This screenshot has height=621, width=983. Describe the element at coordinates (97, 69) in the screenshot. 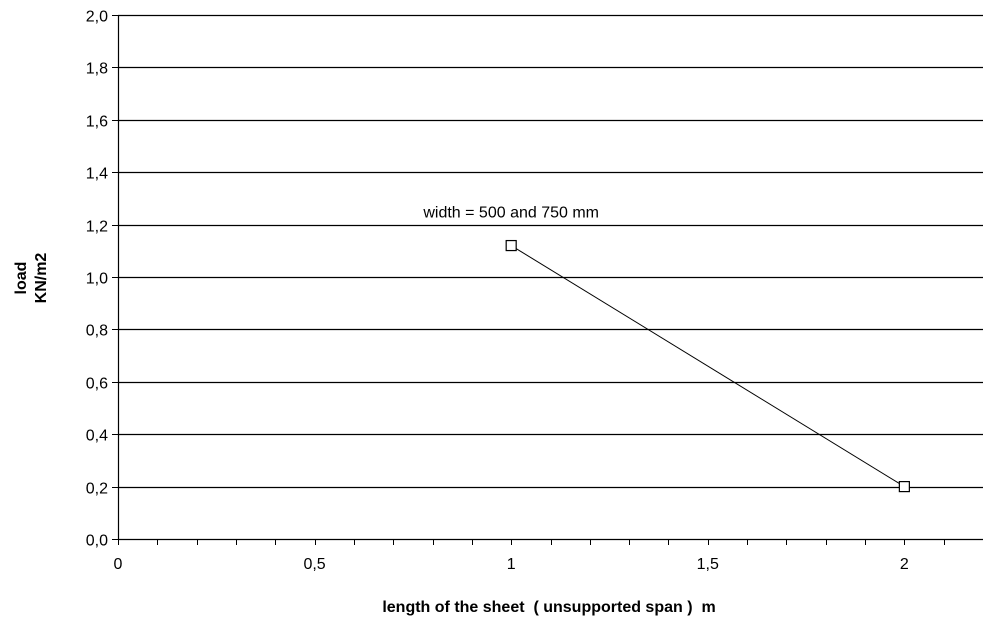

I see `y-tick-label: 1,8` at that location.